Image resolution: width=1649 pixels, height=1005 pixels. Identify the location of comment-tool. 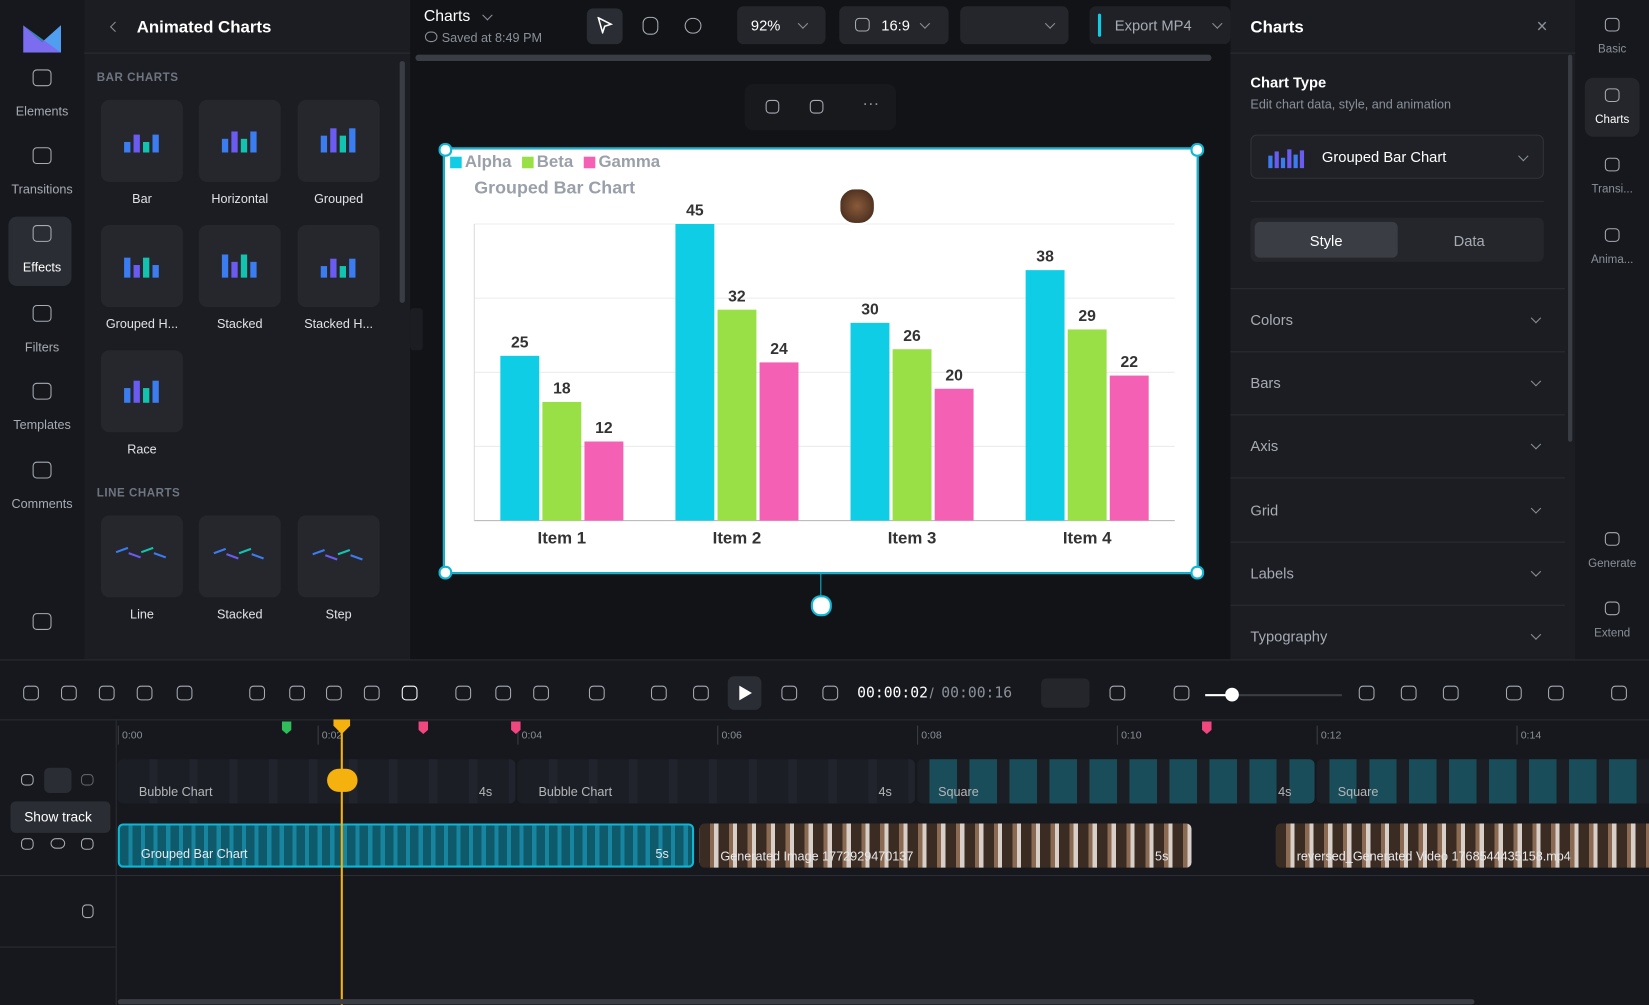
(693, 25).